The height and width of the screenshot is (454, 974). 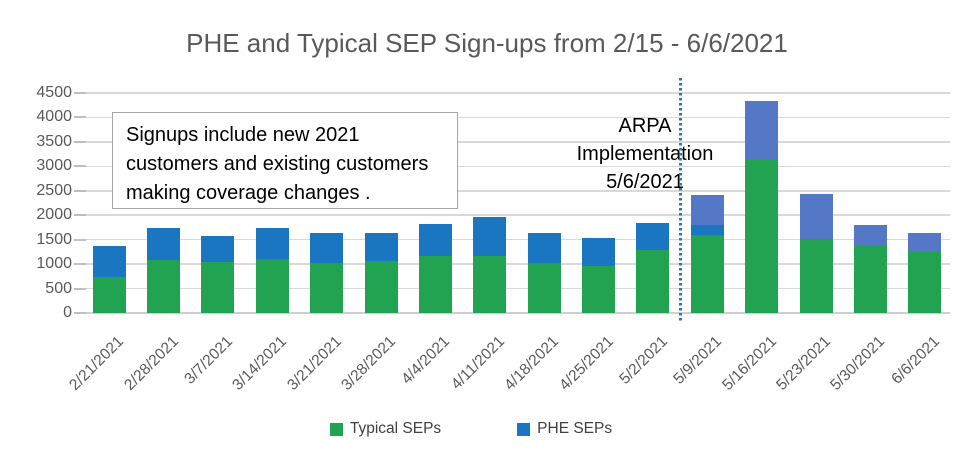 What do you see at coordinates (514, 313) in the screenshot?
I see `x-axis-line` at bounding box center [514, 313].